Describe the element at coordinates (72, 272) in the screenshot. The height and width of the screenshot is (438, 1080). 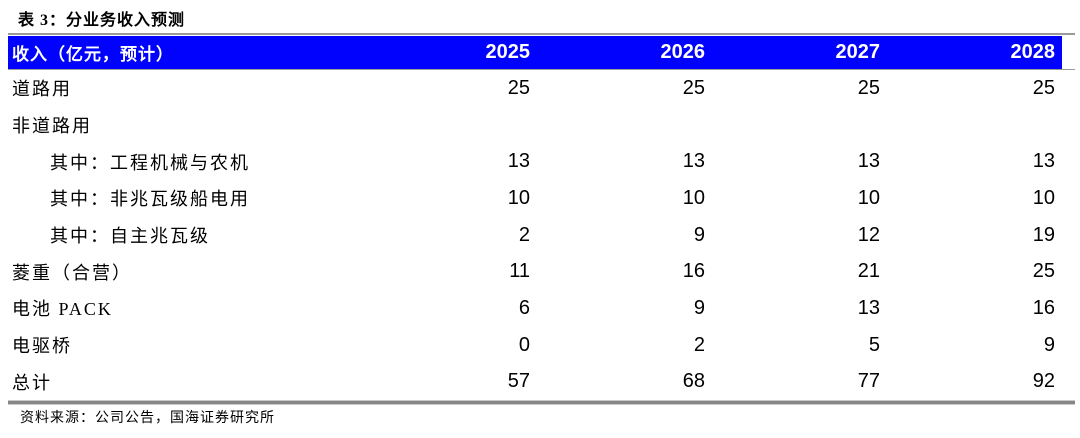
I see `row-label: 菱重（合营）` at that location.